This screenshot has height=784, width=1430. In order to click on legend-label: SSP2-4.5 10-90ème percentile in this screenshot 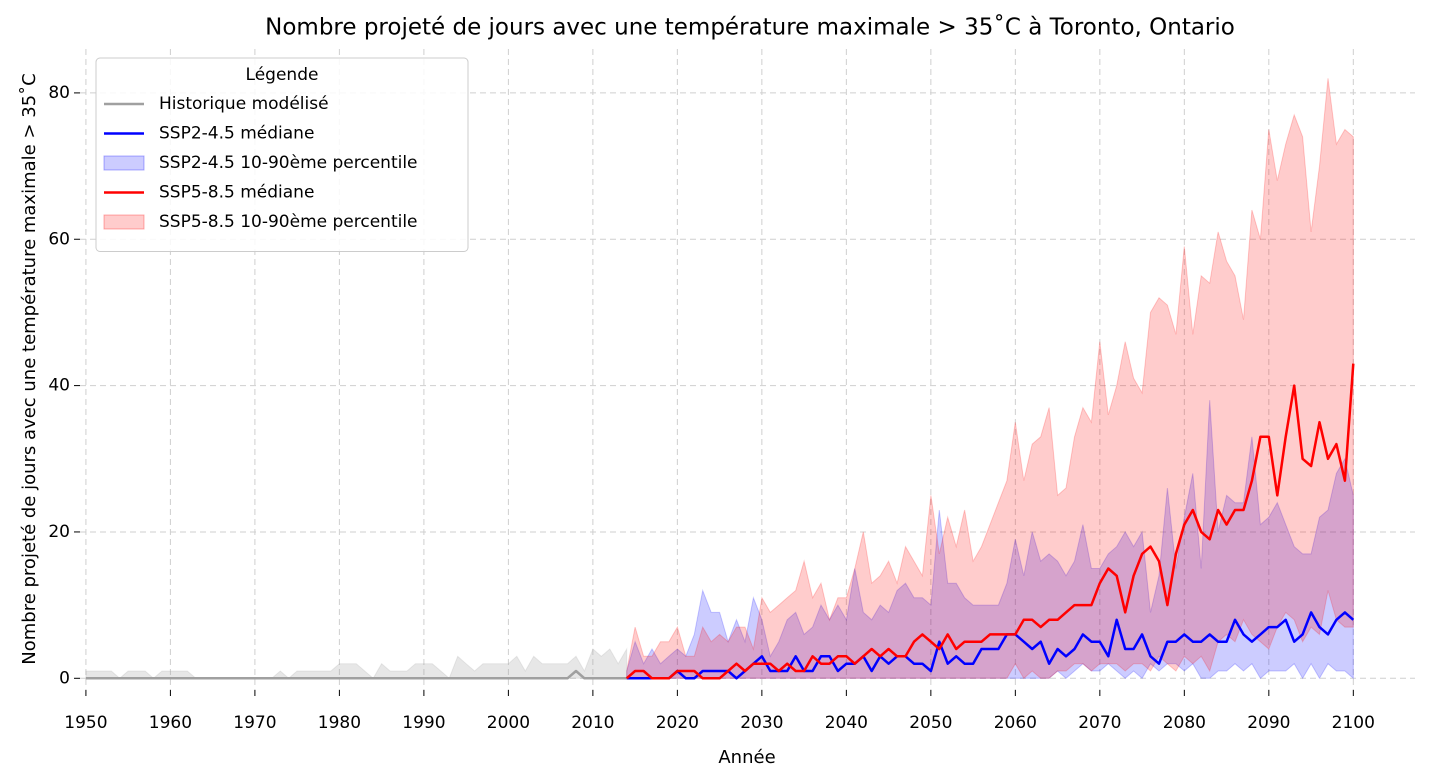, I will do `click(288, 163)`.